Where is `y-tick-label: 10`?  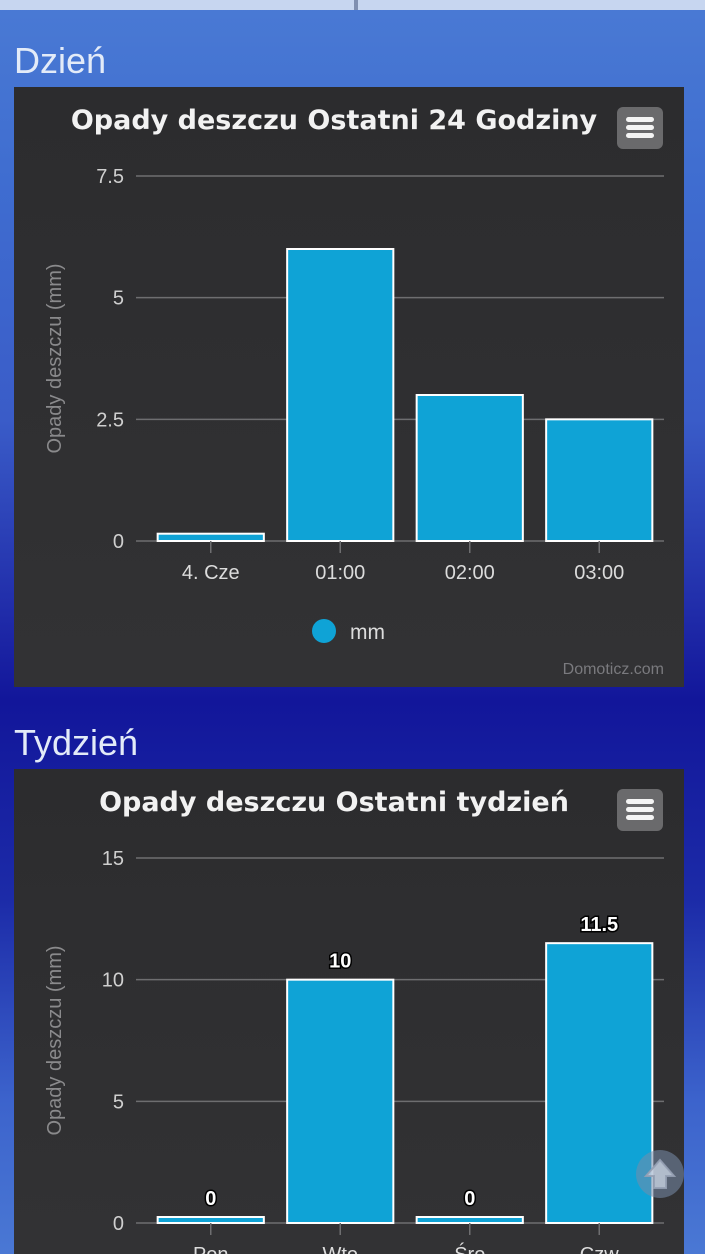 y-tick-label: 10 is located at coordinates (113, 981).